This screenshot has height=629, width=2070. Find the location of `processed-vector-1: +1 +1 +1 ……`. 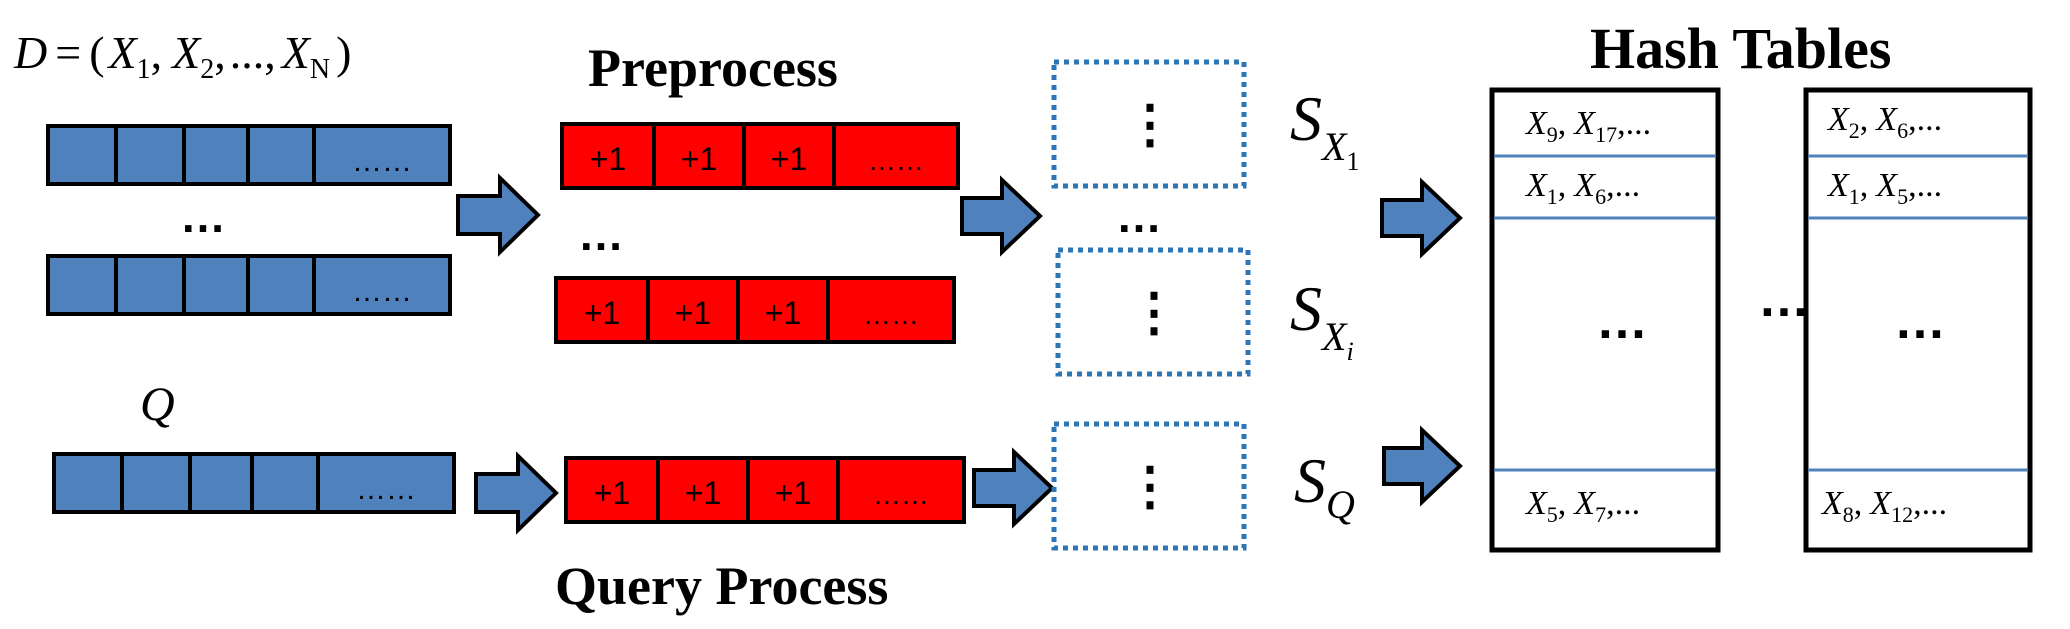

processed-vector-1: +1 +1 +1 …… is located at coordinates (760, 156).